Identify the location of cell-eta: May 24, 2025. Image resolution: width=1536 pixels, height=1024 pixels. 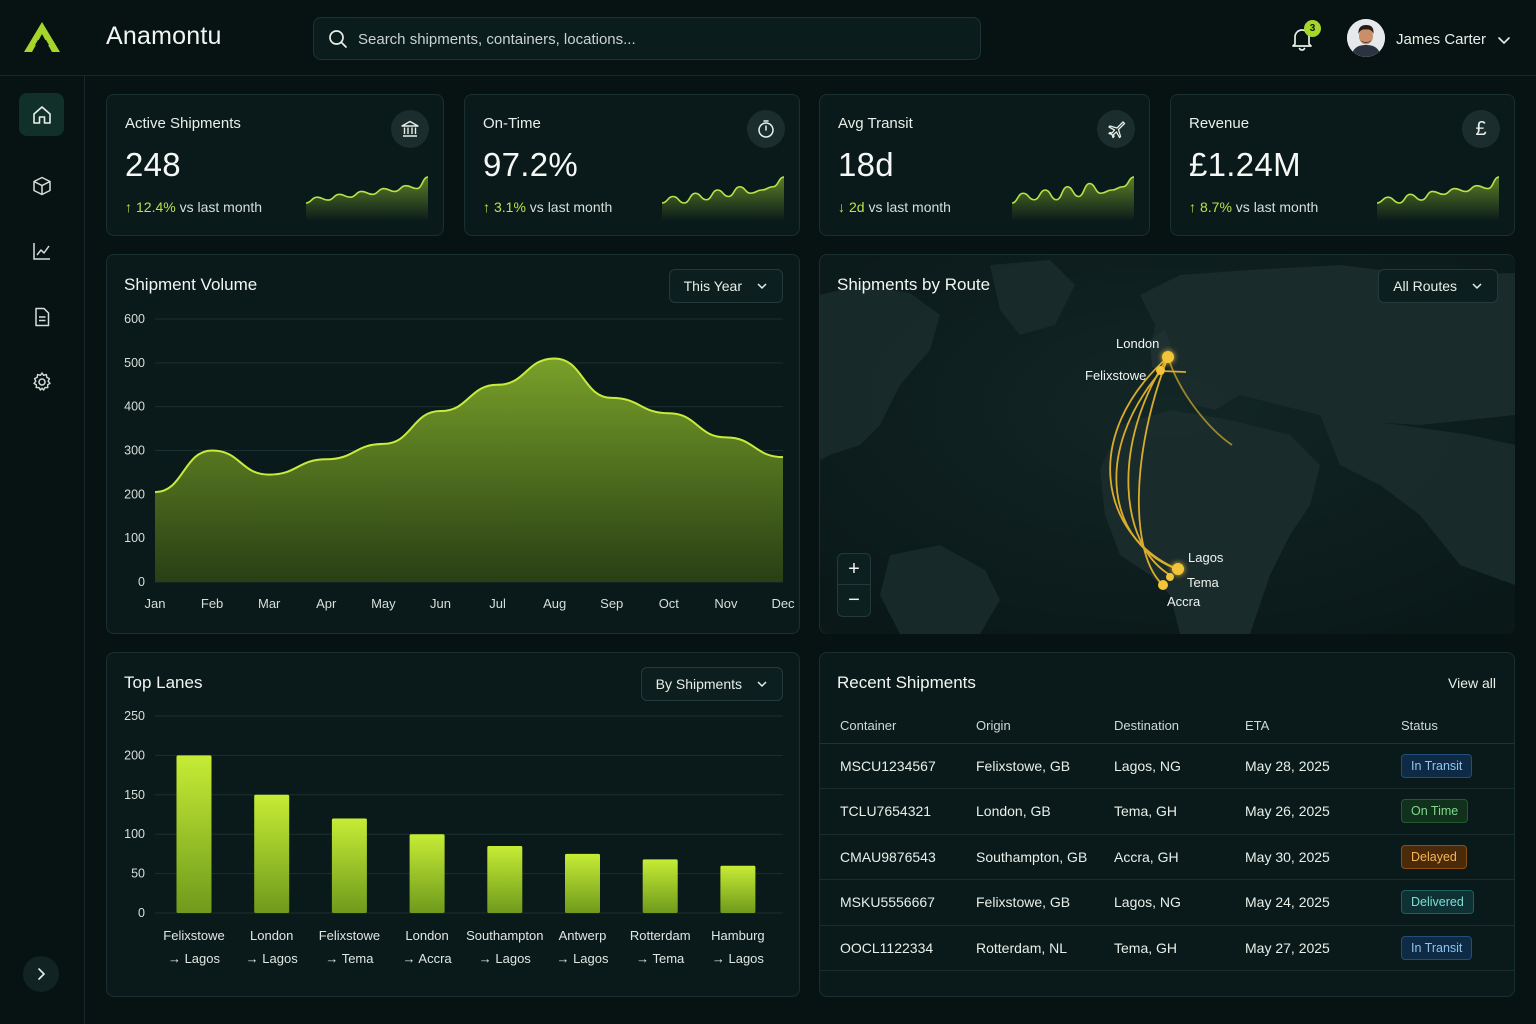
(1303, 902).